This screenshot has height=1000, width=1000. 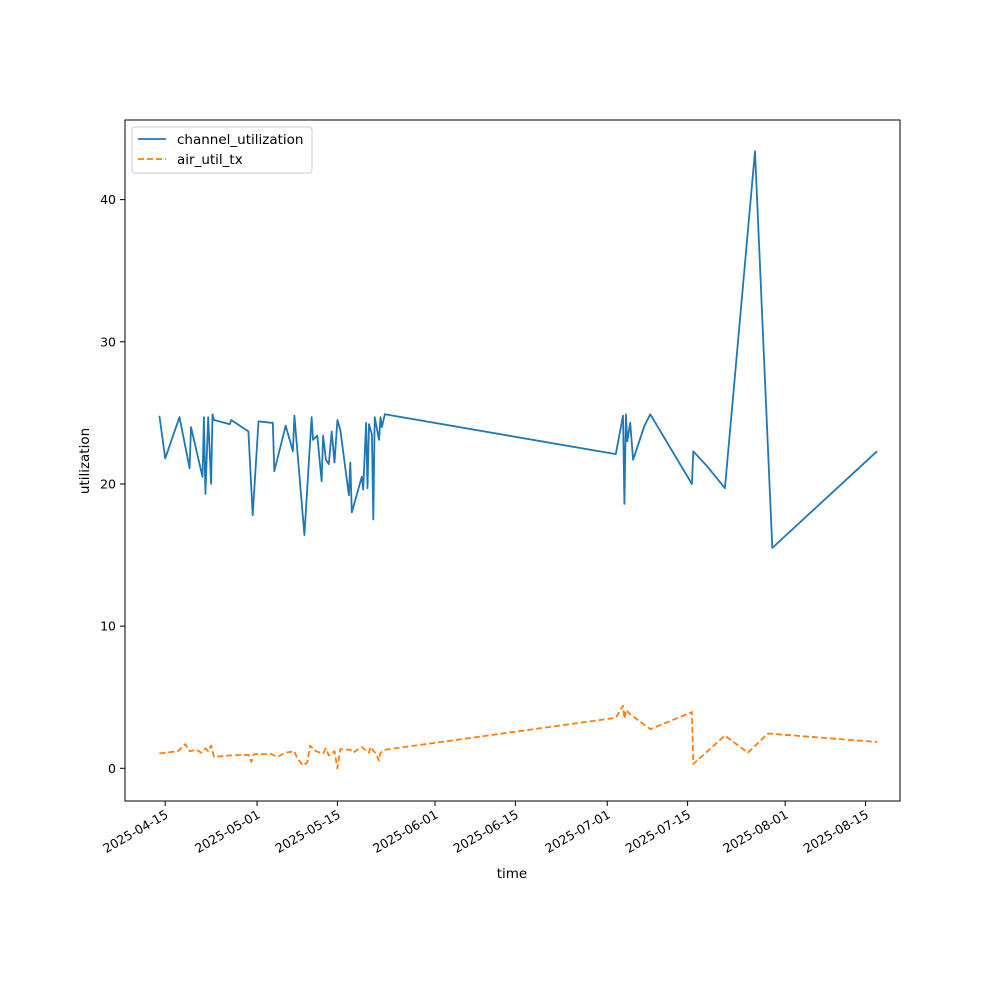 What do you see at coordinates (210, 160) in the screenshot?
I see `legend-label-air-util-tx: air_util_tx` at bounding box center [210, 160].